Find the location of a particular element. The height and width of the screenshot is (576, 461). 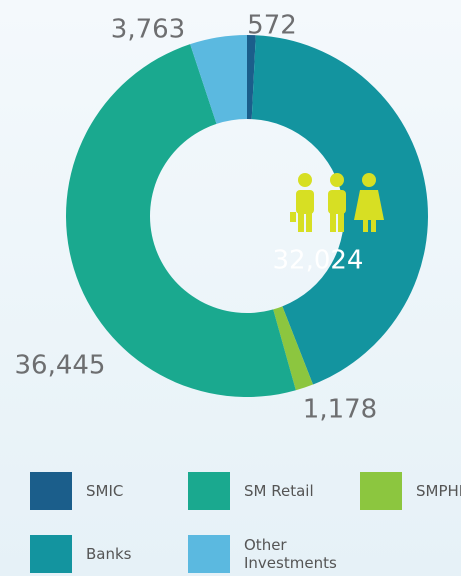

legend-item: SMIC is located at coordinates (103, 491).